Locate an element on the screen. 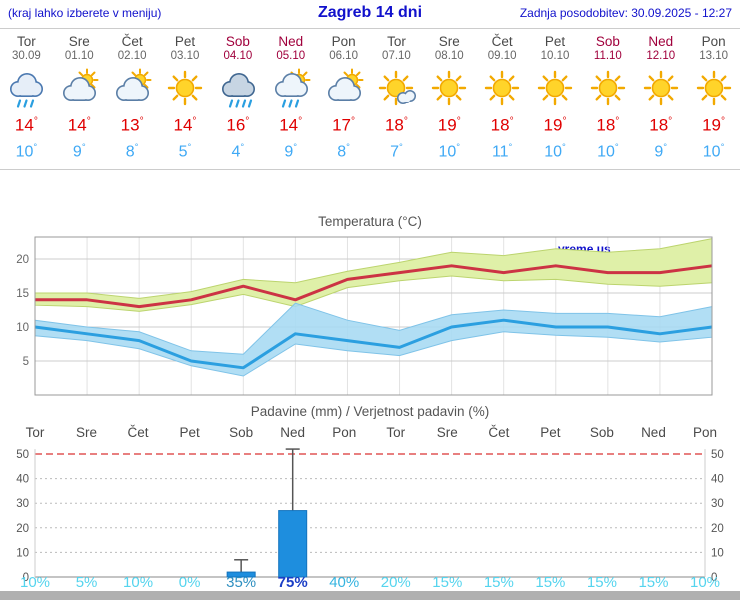 Image resolution: width=740 pixels, height=600 pixels. horizontal-scrollbar is located at coordinates (370, 595).